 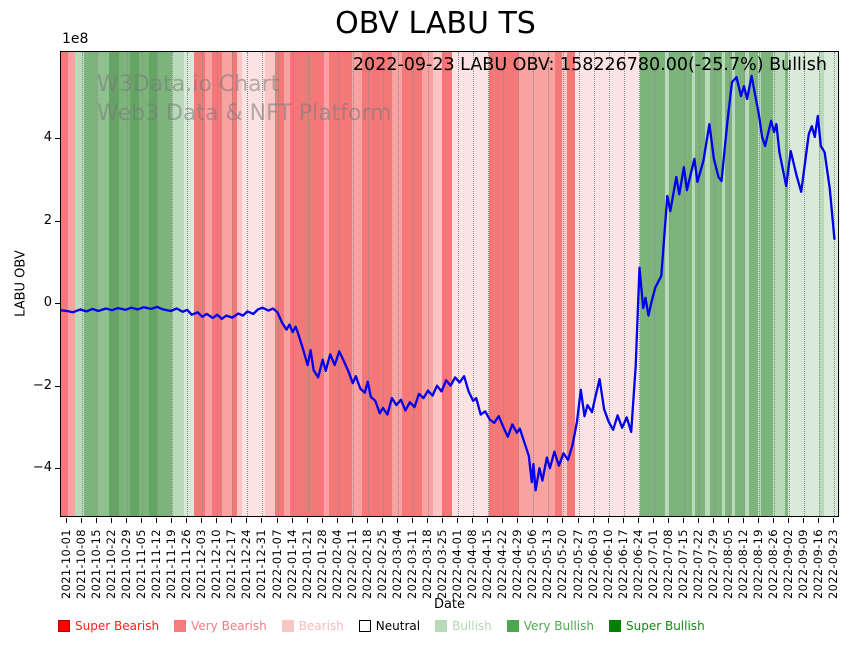 What do you see at coordinates (550, 626) in the screenshot?
I see `legend-item-very-bullish: Very Bullish` at bounding box center [550, 626].